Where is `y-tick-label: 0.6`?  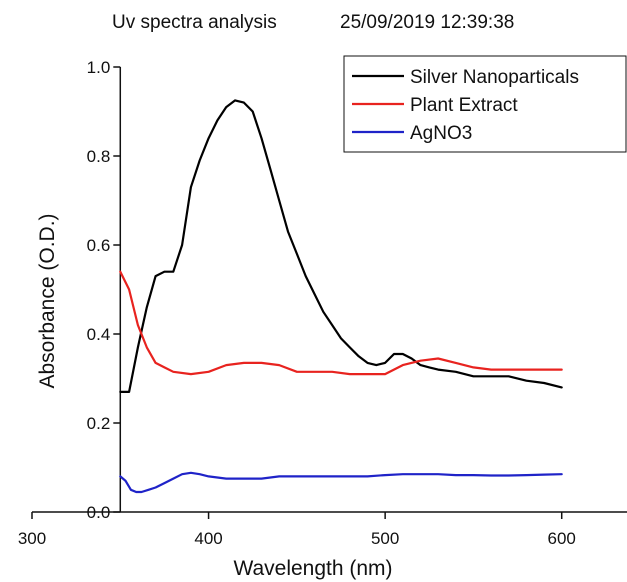
y-tick-label: 0.6 is located at coordinates (99, 245).